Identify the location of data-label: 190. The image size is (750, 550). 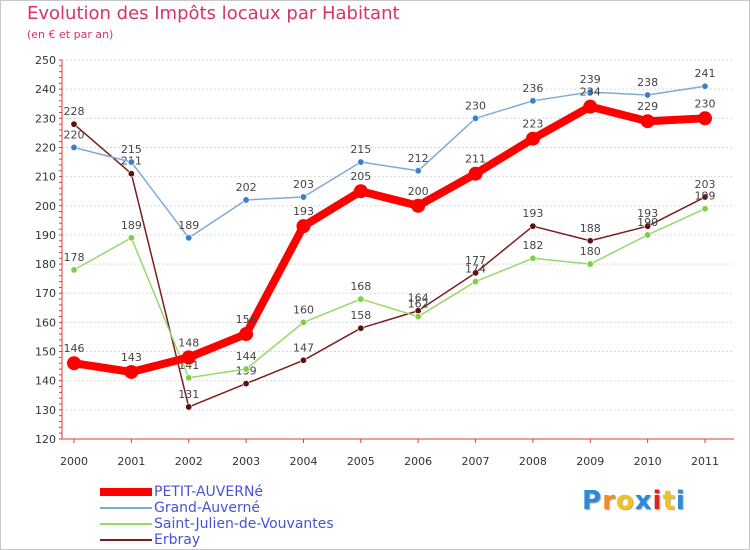
(647, 222).